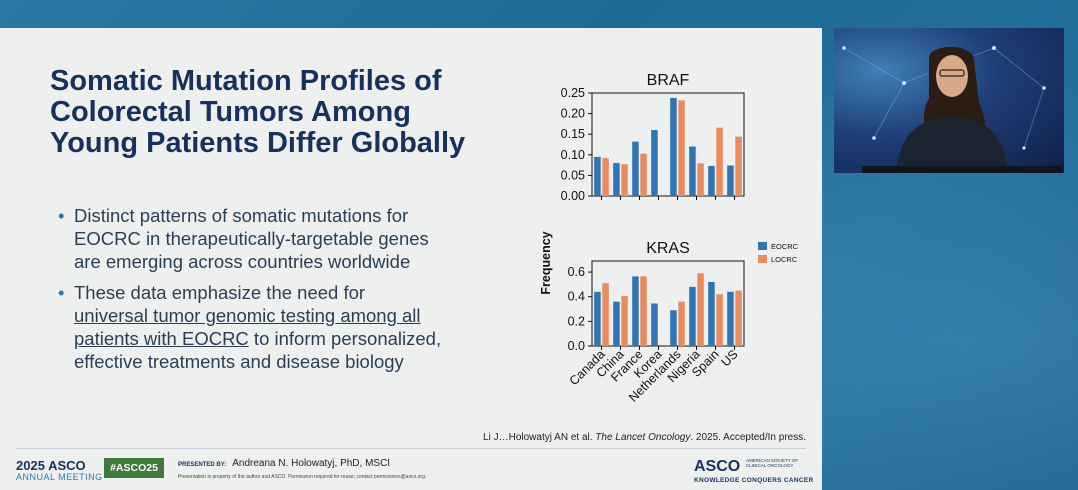 The image size is (1078, 490). Describe the element at coordinates (576, 272) in the screenshot. I see `y-tick-label: 0.6` at that location.